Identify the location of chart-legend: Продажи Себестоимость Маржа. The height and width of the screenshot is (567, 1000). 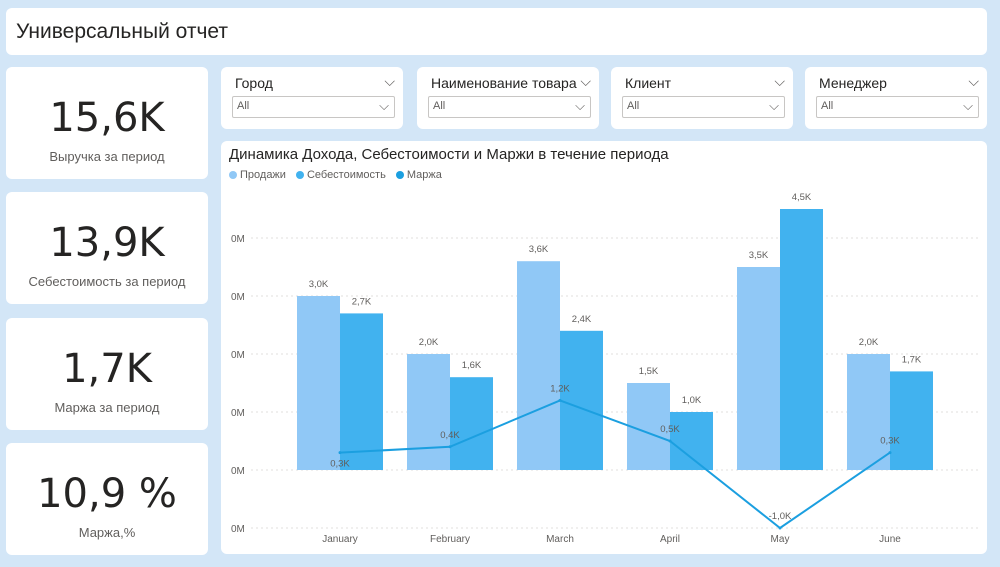
(335, 175).